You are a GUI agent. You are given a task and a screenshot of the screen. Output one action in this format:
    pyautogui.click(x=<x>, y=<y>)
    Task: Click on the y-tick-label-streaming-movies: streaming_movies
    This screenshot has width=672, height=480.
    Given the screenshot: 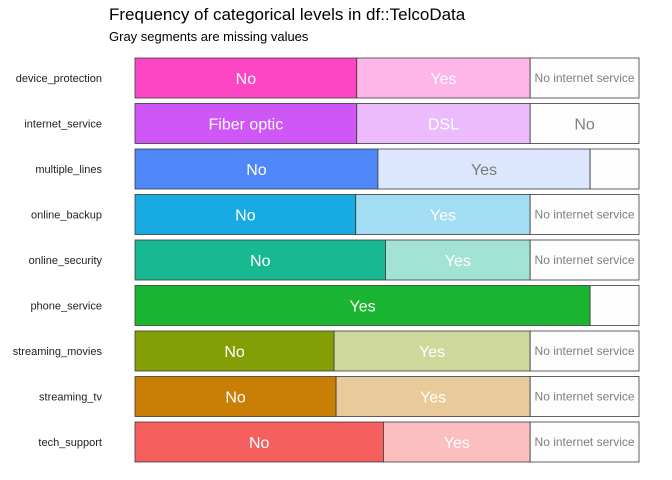 What is the action you would take?
    pyautogui.click(x=58, y=352)
    